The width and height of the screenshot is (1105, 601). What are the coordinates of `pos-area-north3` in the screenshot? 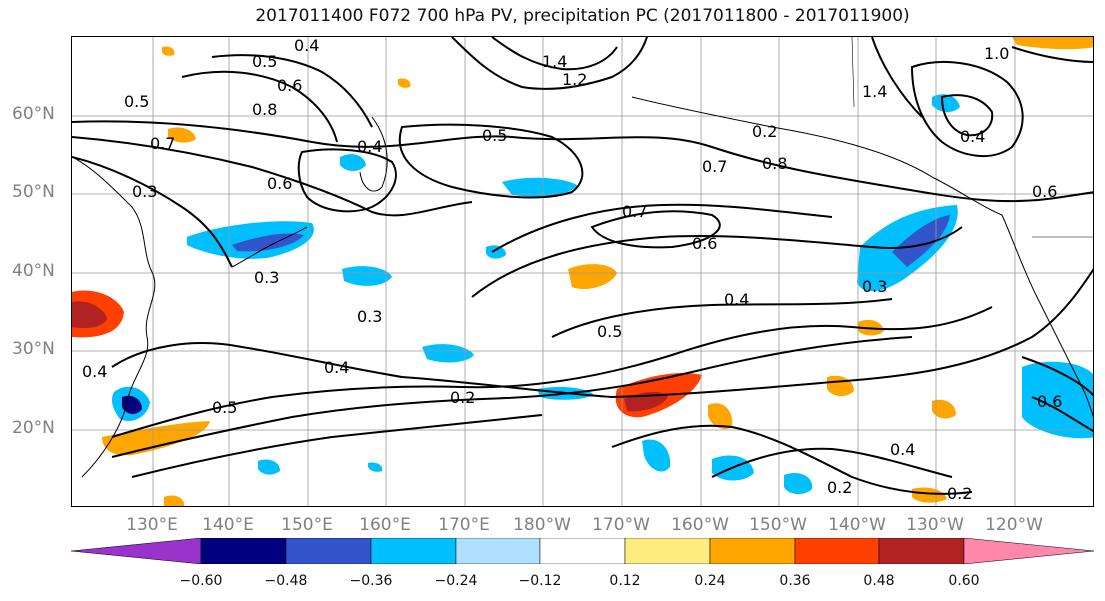 It's located at (168, 51).